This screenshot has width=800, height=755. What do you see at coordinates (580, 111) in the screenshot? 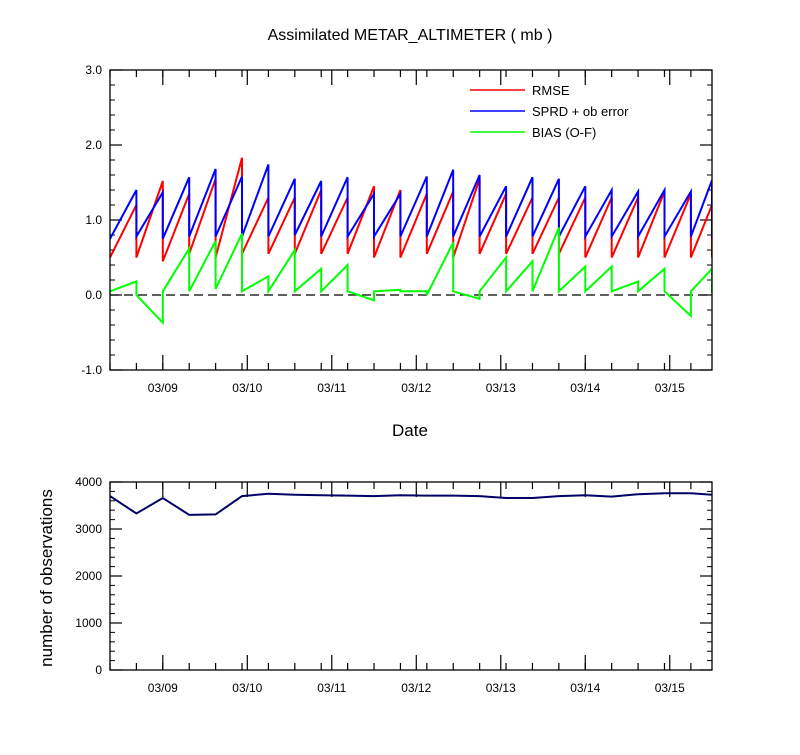
I see `legend-label-sprd: SPRD + ob error` at bounding box center [580, 111].